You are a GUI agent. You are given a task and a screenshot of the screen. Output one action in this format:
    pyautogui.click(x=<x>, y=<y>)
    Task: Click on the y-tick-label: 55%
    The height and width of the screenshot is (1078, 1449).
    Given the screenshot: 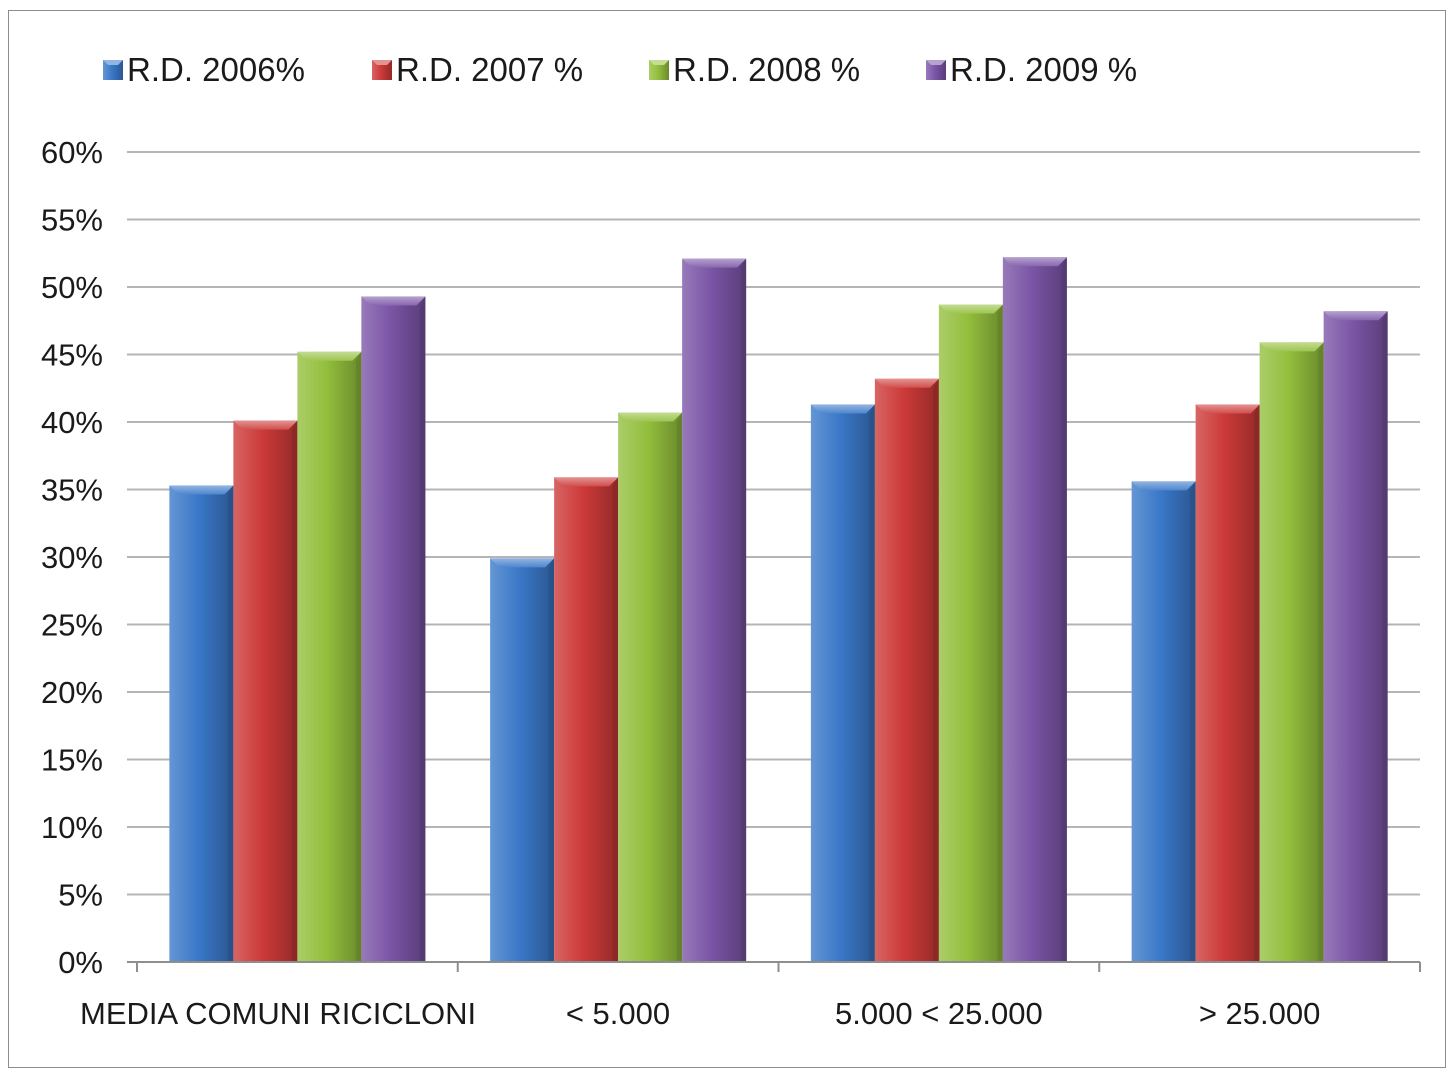 What is the action you would take?
    pyautogui.click(x=72, y=220)
    